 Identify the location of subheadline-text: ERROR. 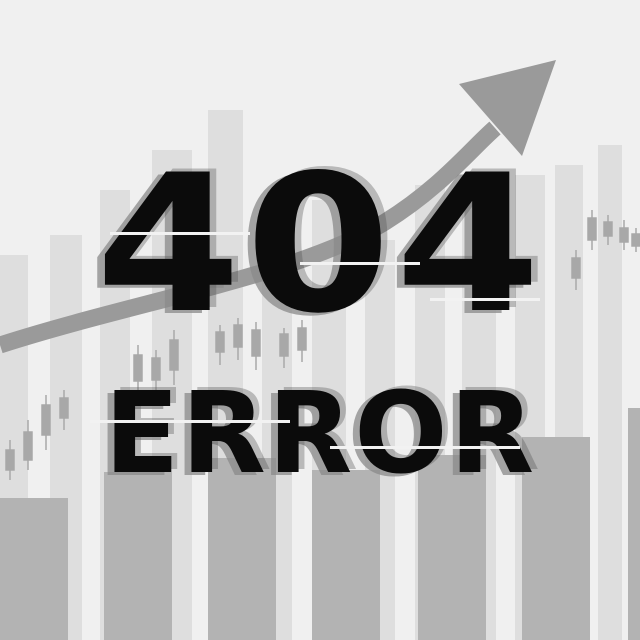
(320, 434).